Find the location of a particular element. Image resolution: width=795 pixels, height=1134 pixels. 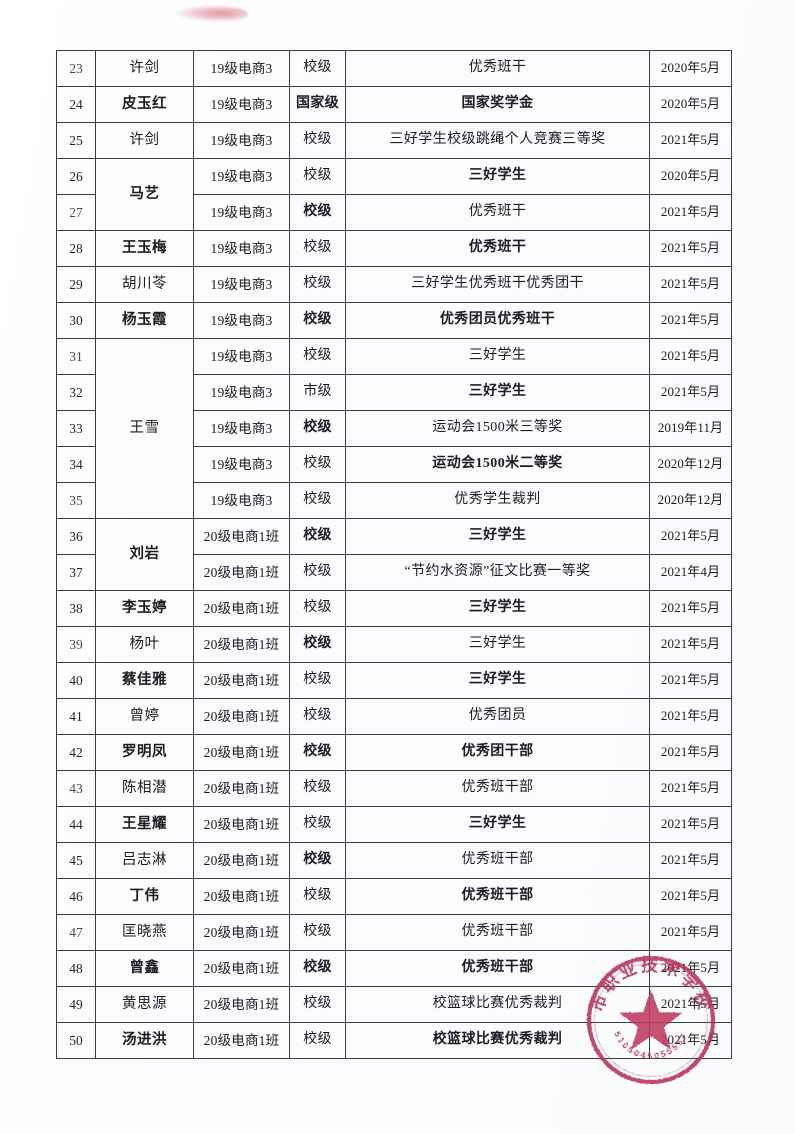

table-row: 25 许剑 19级电商3 校级 三好学生校级跳绳个人竞赛三等奖 2021年5月 is located at coordinates (394, 140).